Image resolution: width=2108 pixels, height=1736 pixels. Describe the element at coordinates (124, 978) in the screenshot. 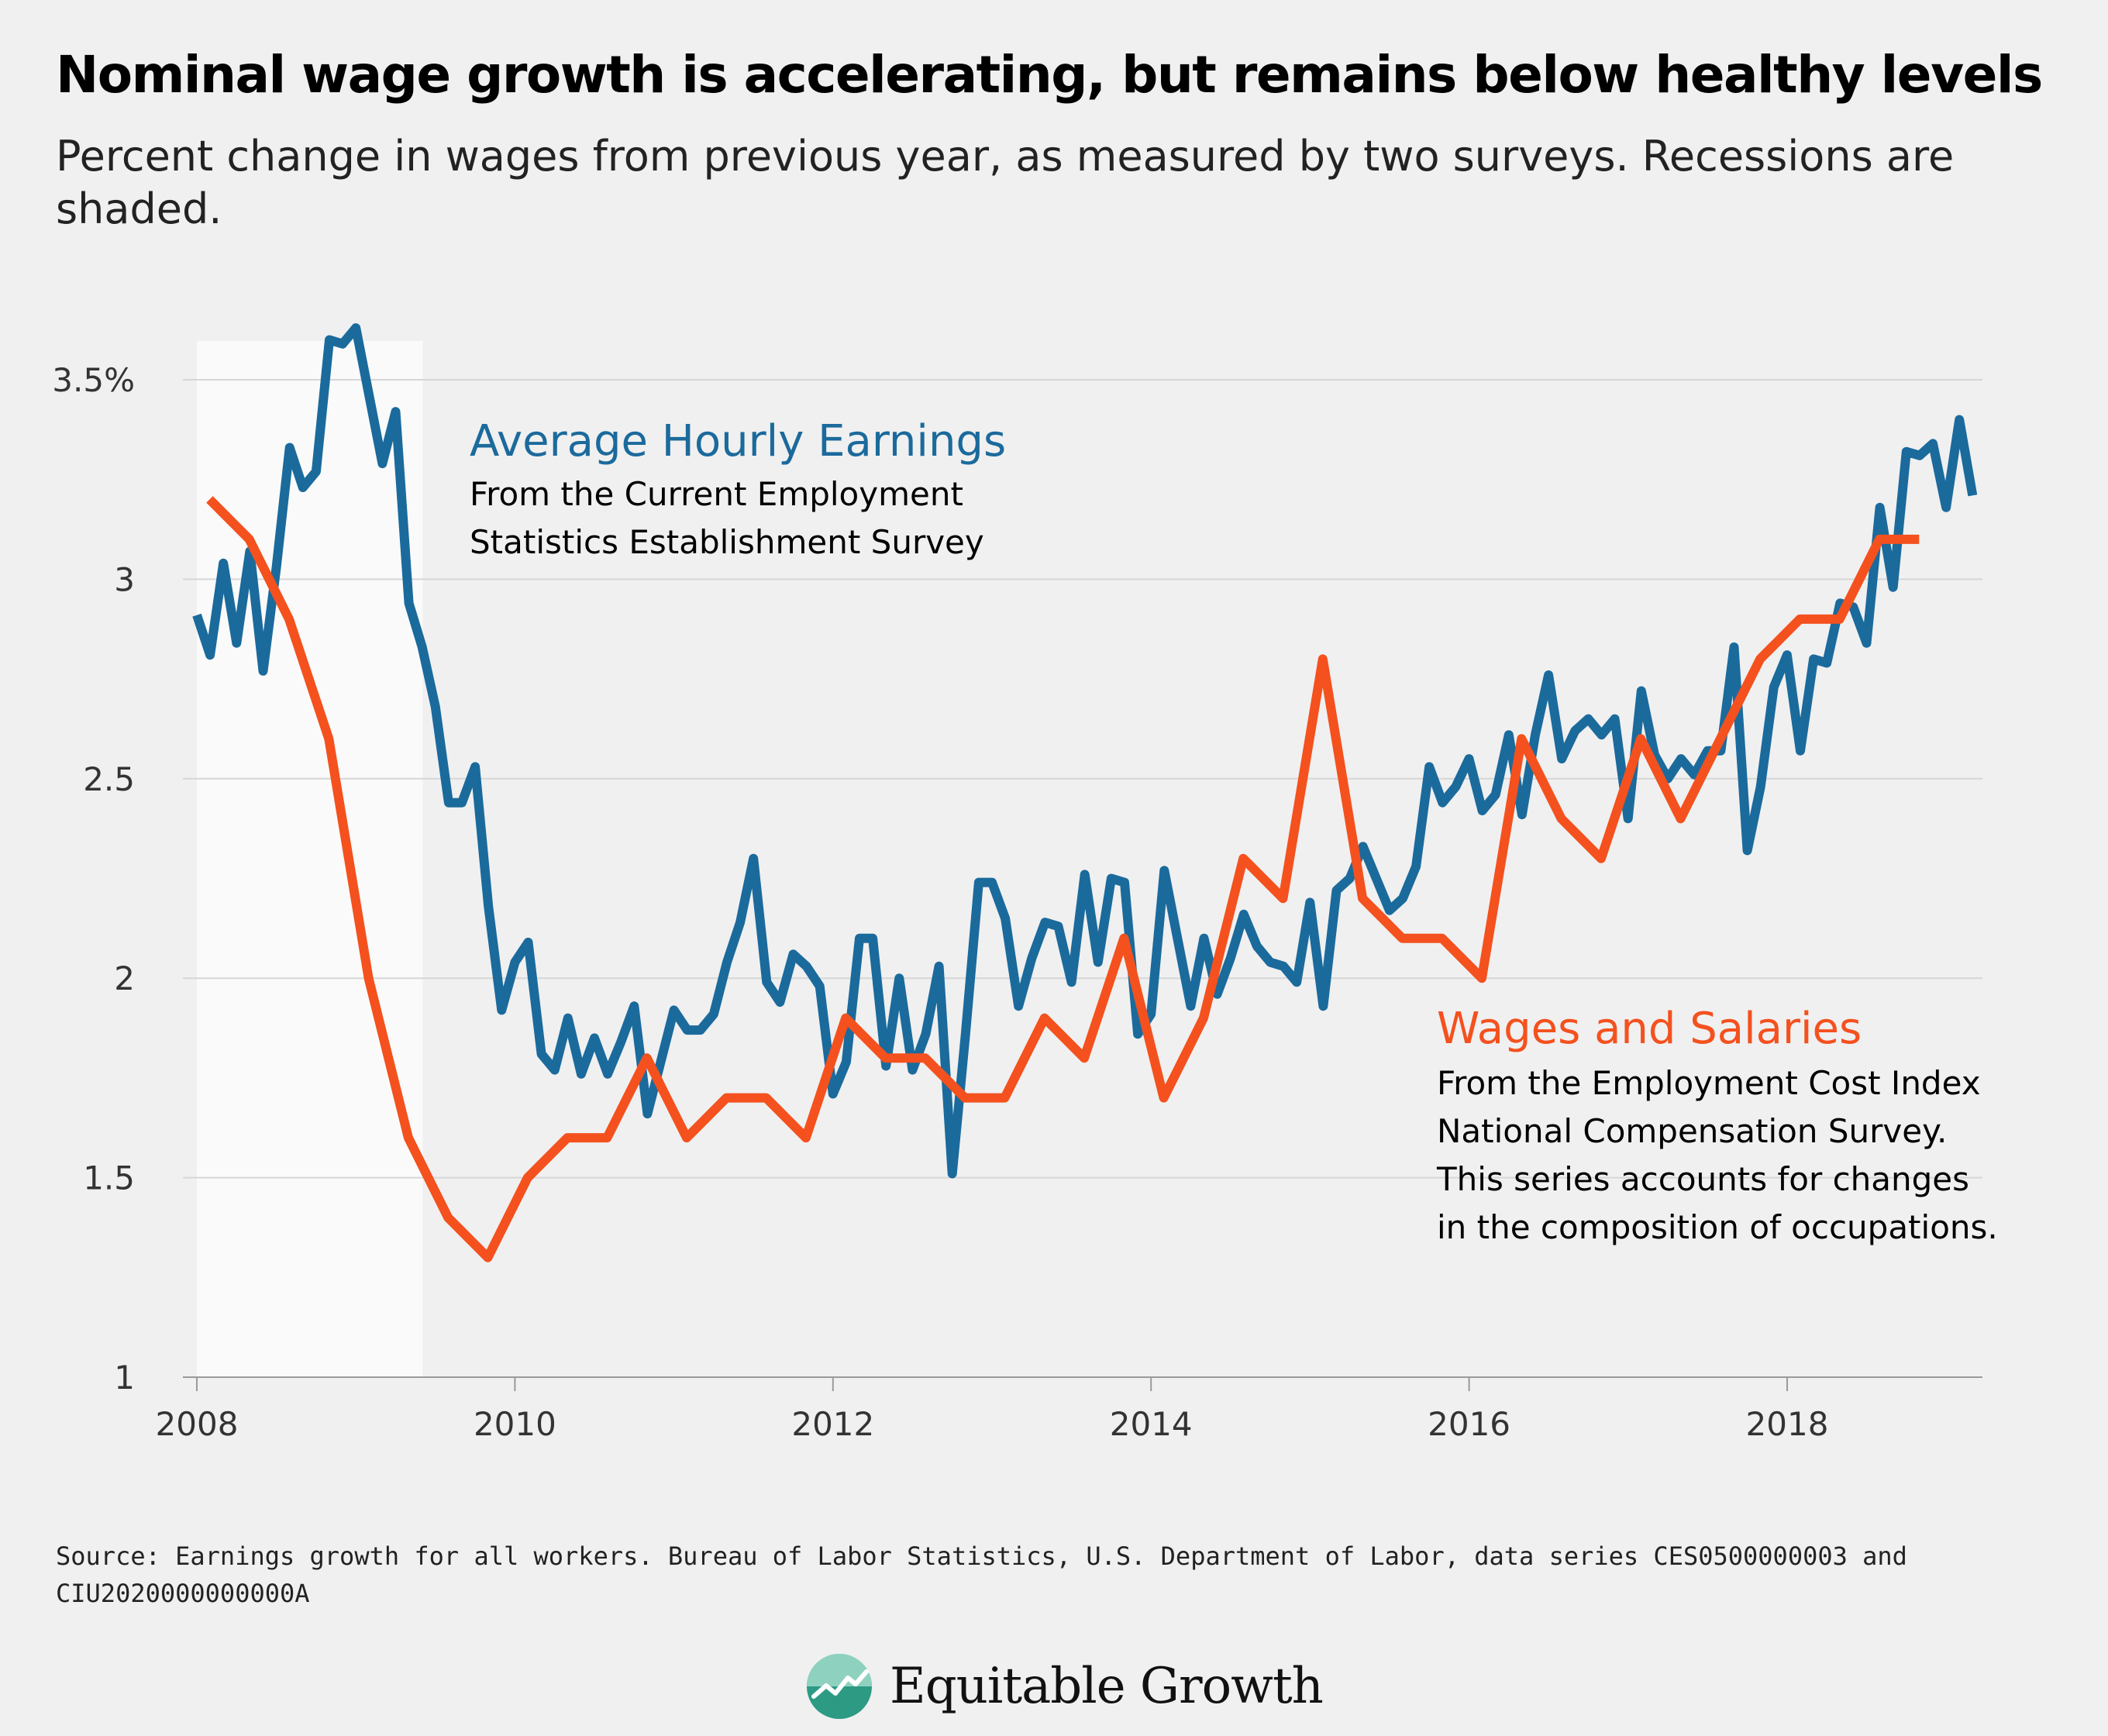

I see `y-tick-label: 2` at that location.